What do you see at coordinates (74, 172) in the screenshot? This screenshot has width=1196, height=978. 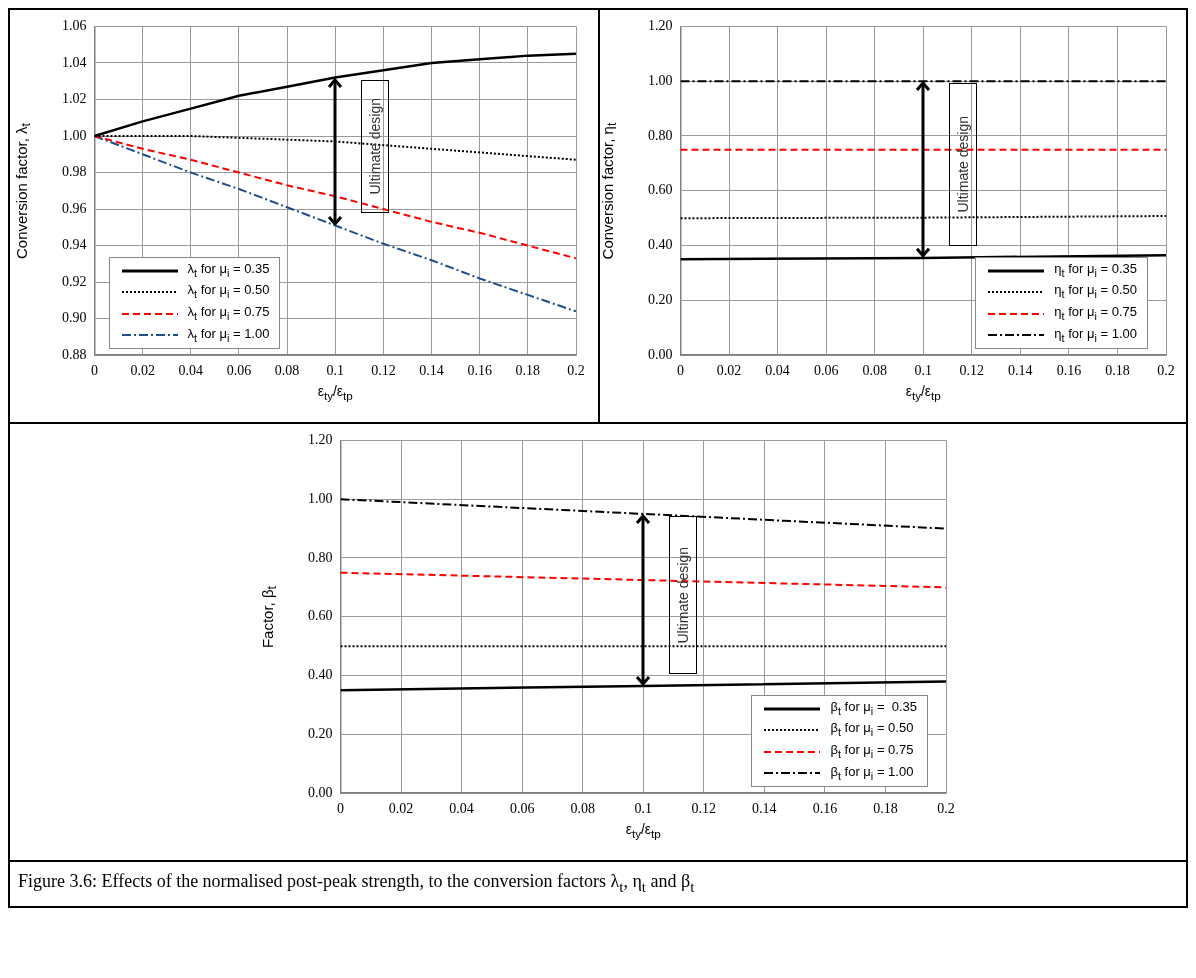 I see `y-tick-label: 0.98` at bounding box center [74, 172].